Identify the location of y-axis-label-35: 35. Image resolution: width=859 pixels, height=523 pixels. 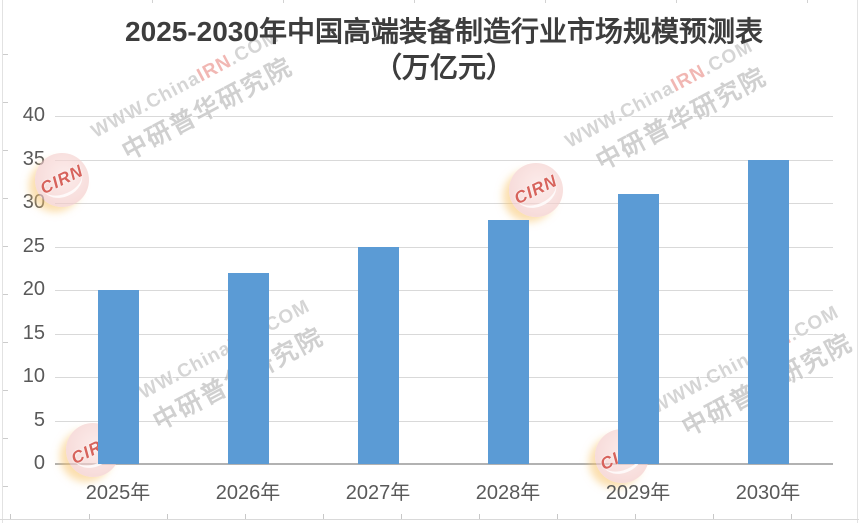
(33, 158).